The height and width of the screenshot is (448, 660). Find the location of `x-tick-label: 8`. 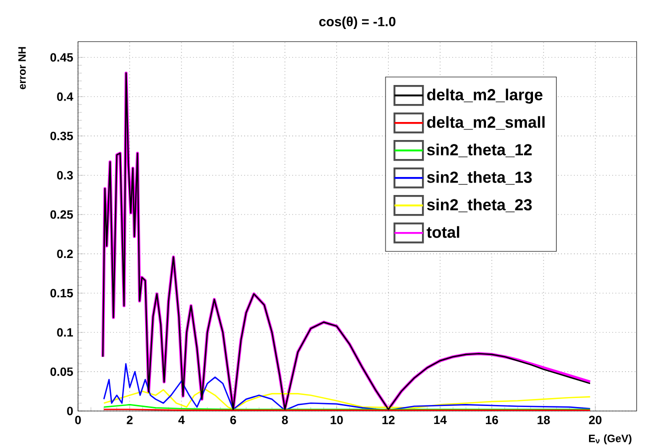

x-tick-label: 8 is located at coordinates (285, 420).